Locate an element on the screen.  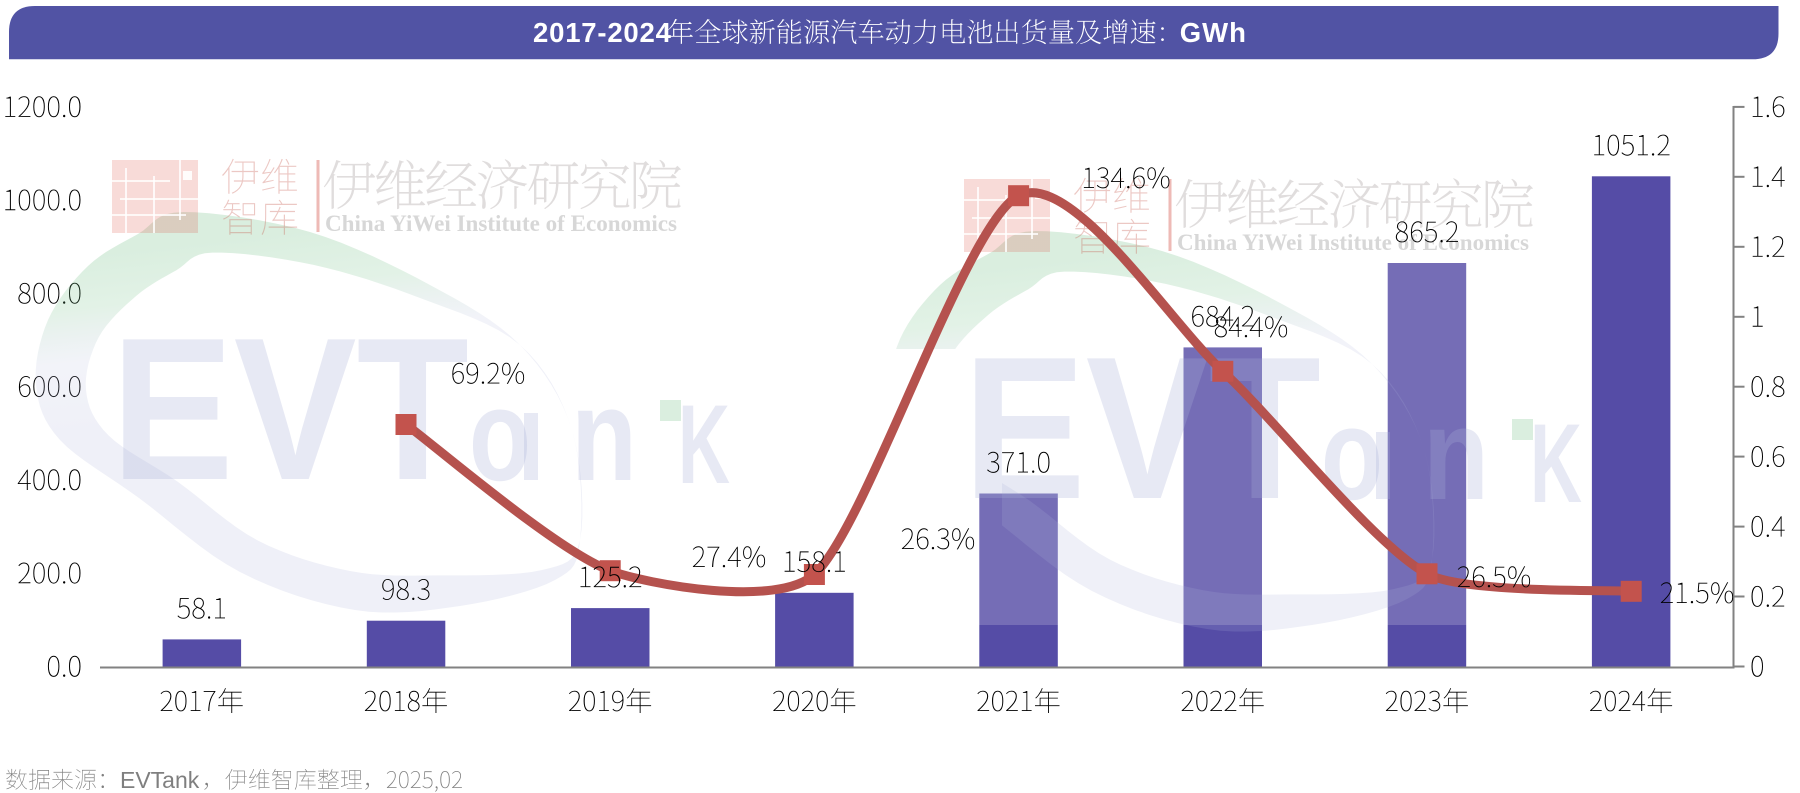
svg-text: 2017-2024 is located at coordinates (602, 32).